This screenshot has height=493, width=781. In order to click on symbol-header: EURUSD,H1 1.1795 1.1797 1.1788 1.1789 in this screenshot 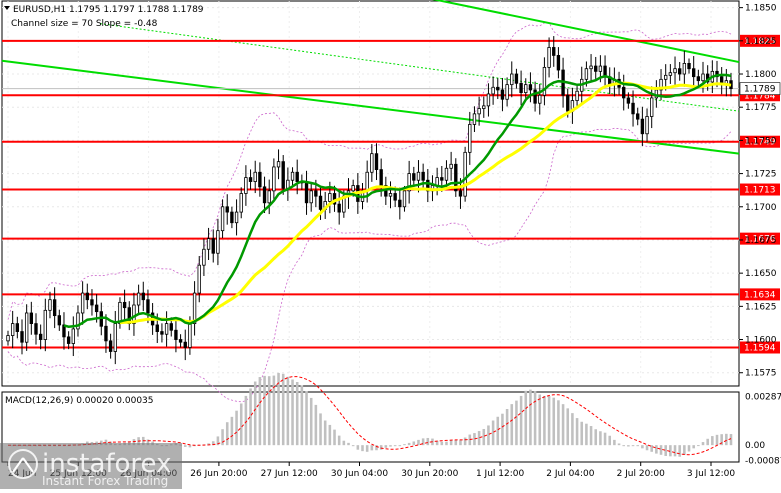, I will do `click(108, 10)`.